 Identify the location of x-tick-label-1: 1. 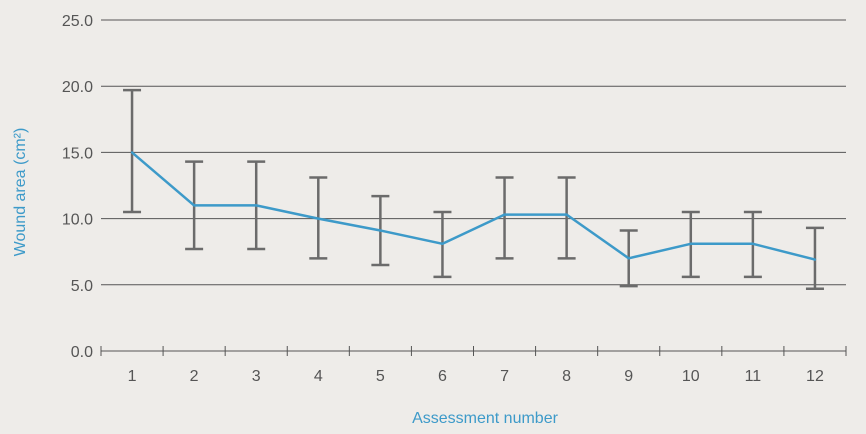
(132, 376).